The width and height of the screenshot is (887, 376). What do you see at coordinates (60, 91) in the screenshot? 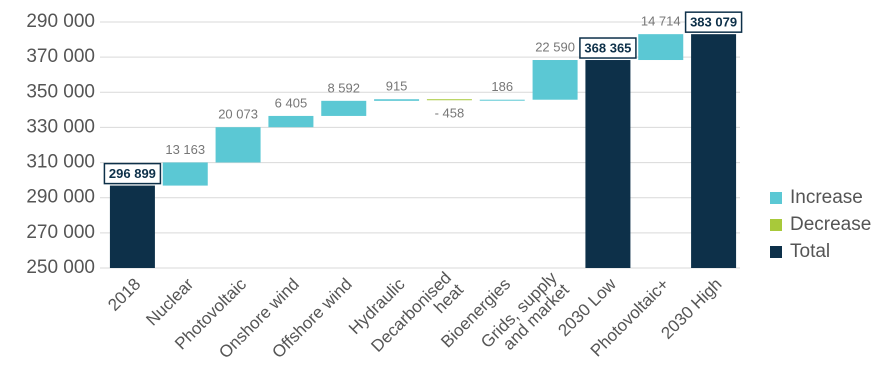
I see `y-tick-label: 350 000` at bounding box center [60, 91].